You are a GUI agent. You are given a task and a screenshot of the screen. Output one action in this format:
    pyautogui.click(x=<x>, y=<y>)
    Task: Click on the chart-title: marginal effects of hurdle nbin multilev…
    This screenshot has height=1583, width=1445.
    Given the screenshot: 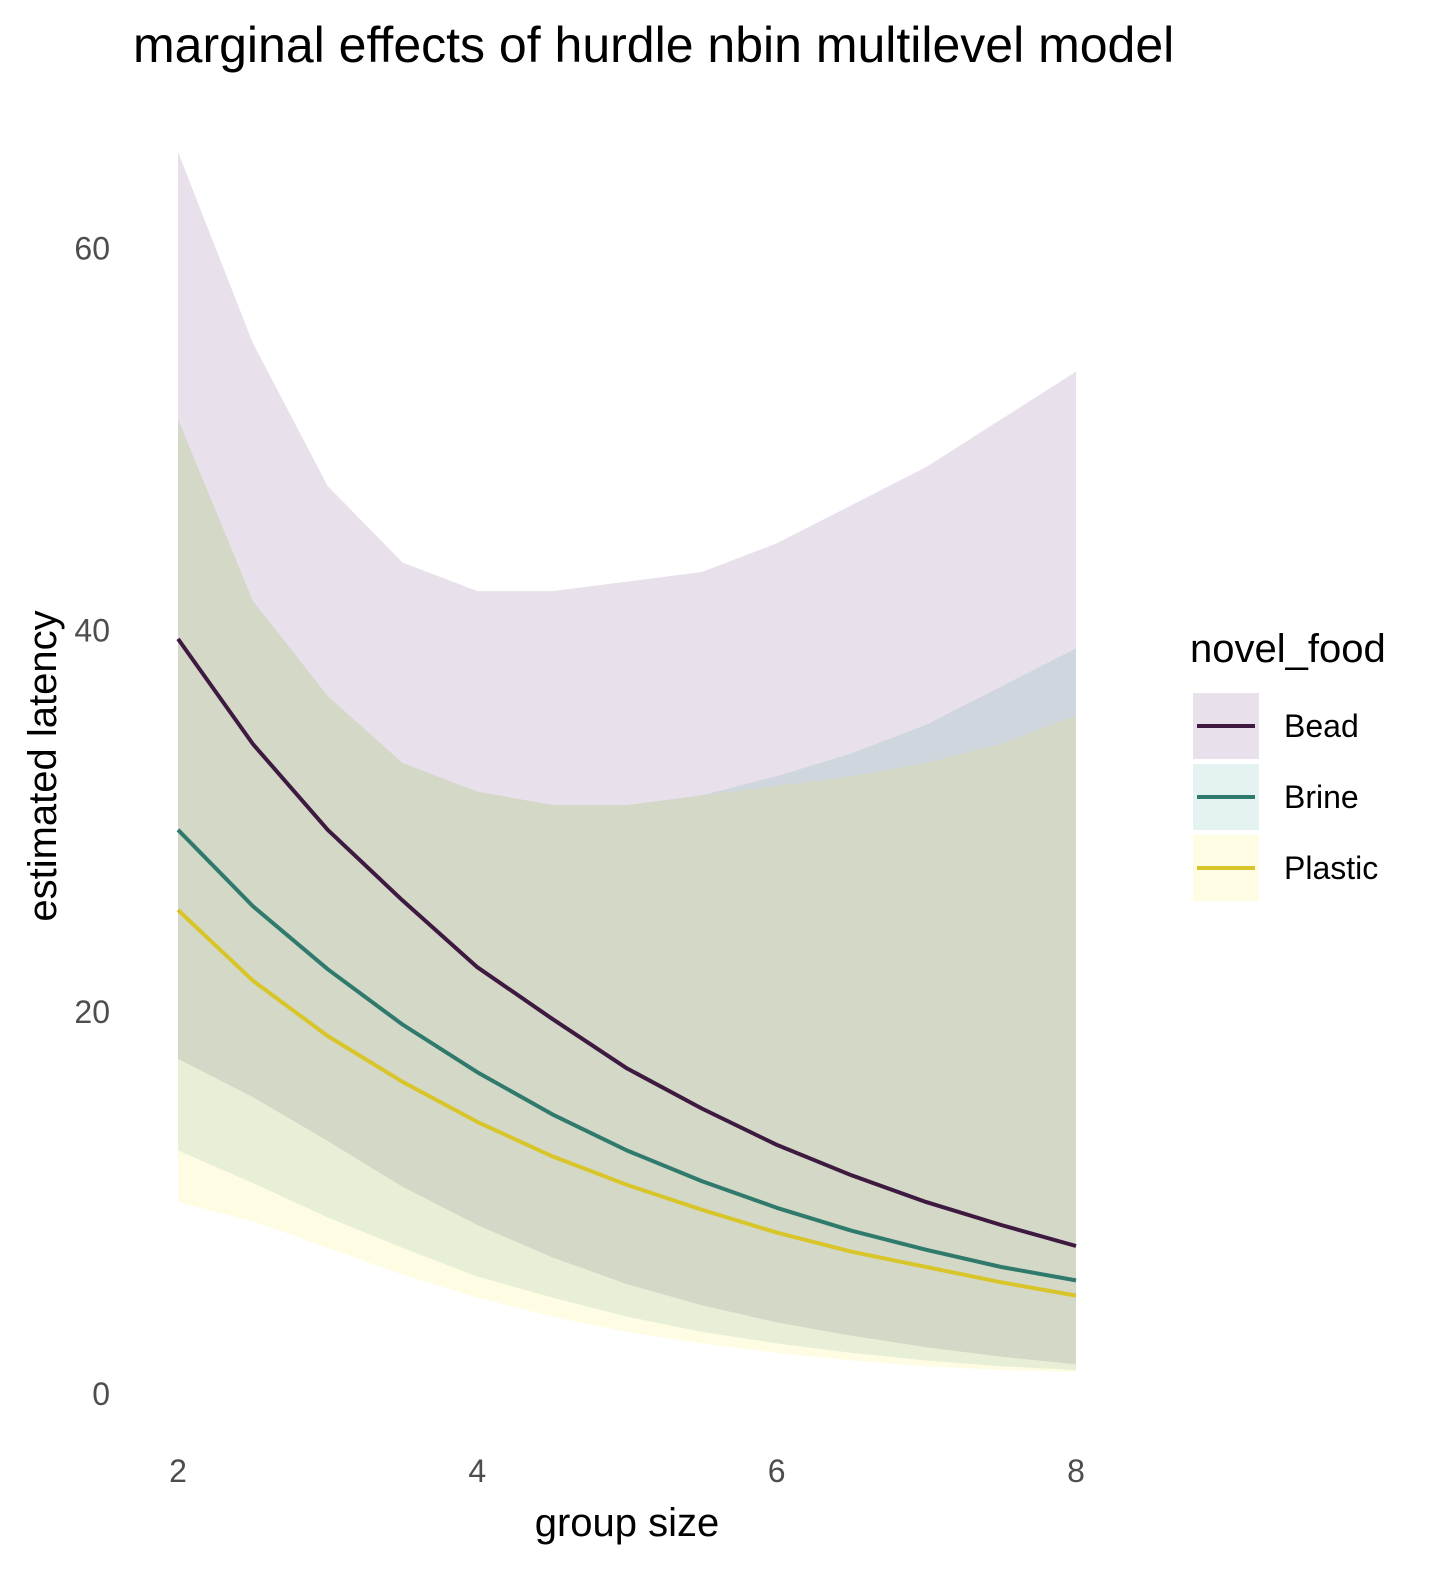 What is the action you would take?
    pyautogui.click(x=653, y=45)
    